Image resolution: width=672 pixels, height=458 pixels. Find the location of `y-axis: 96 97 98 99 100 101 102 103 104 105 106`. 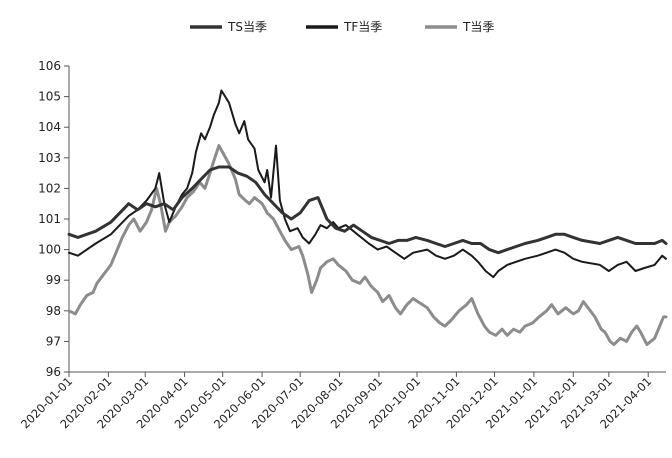

y-axis: 96 97 98 99 100 101 102 103 104 105 106 is located at coordinates (54, 219).